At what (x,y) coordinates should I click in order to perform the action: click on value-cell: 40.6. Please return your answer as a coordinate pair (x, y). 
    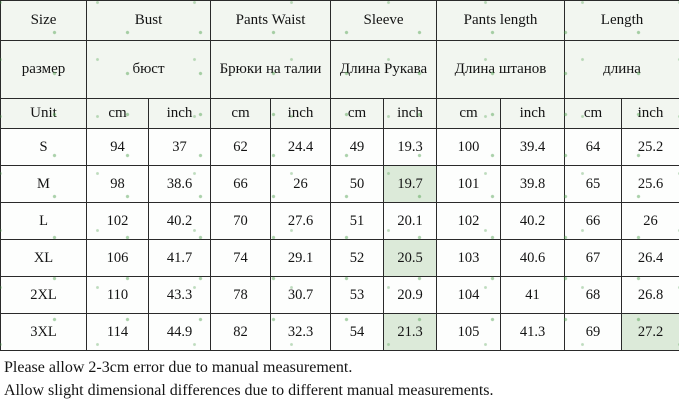
    Looking at the image, I should click on (533, 258).